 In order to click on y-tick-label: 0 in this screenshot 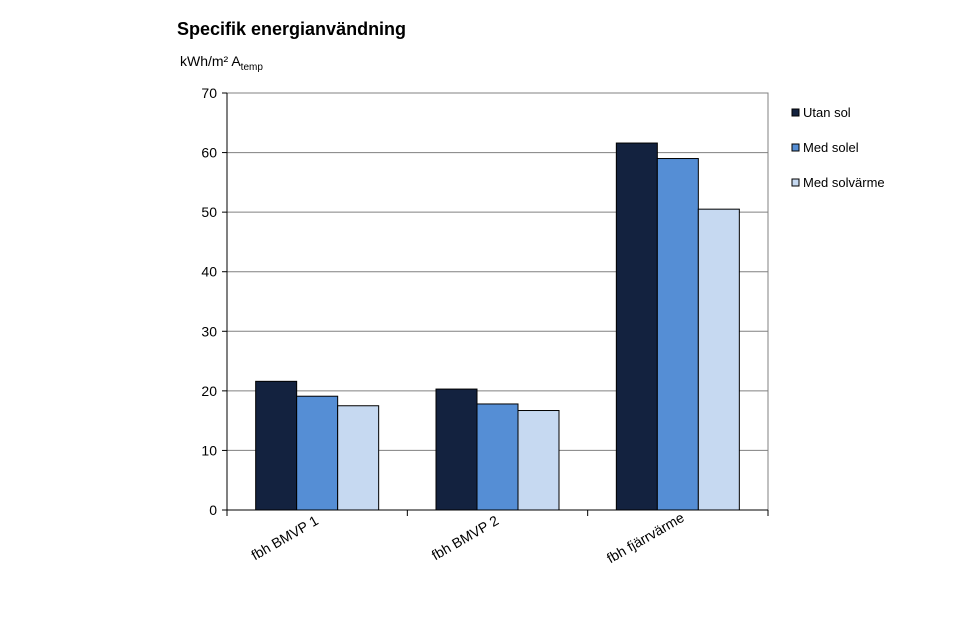, I will do `click(213, 510)`.